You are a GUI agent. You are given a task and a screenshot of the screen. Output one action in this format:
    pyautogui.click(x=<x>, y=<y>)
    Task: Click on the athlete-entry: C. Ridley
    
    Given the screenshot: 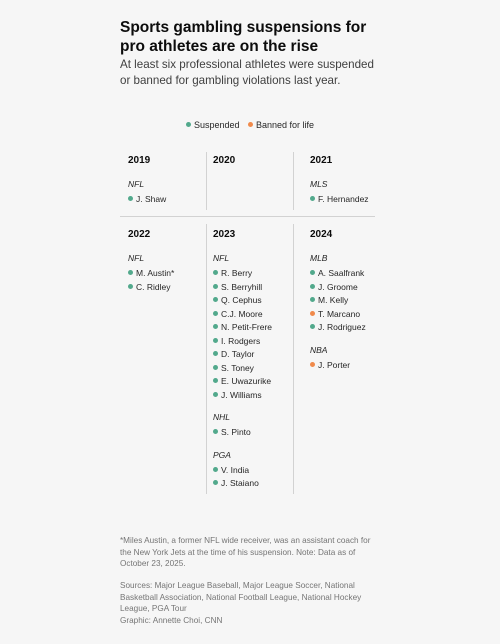 What is the action you would take?
    pyautogui.click(x=151, y=288)
    